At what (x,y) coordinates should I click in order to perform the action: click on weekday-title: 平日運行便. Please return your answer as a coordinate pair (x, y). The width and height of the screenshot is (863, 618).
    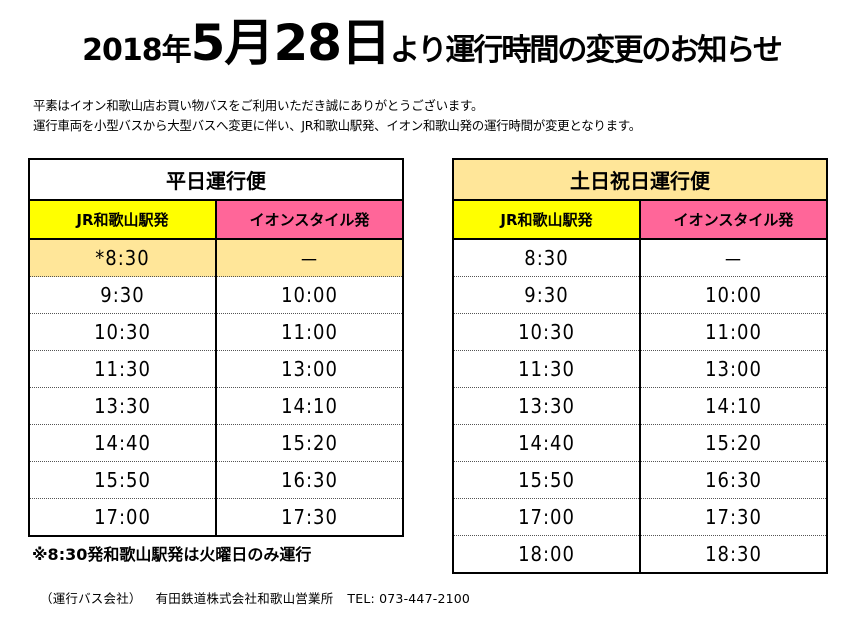
    Looking at the image, I should click on (216, 180).